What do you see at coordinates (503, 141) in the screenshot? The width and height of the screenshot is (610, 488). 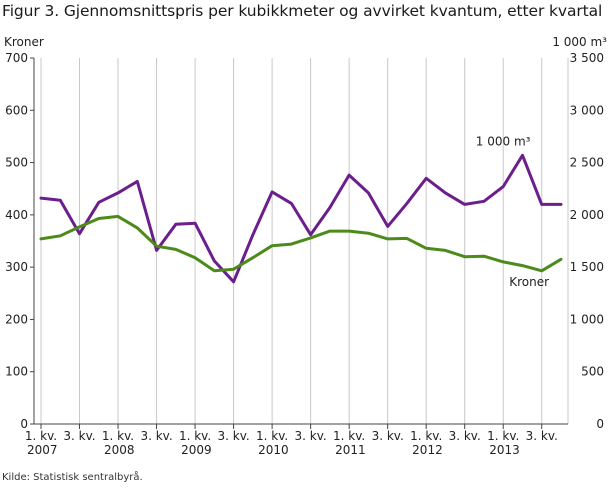 I see `volume-series-label: 1 000 m³` at bounding box center [503, 141].